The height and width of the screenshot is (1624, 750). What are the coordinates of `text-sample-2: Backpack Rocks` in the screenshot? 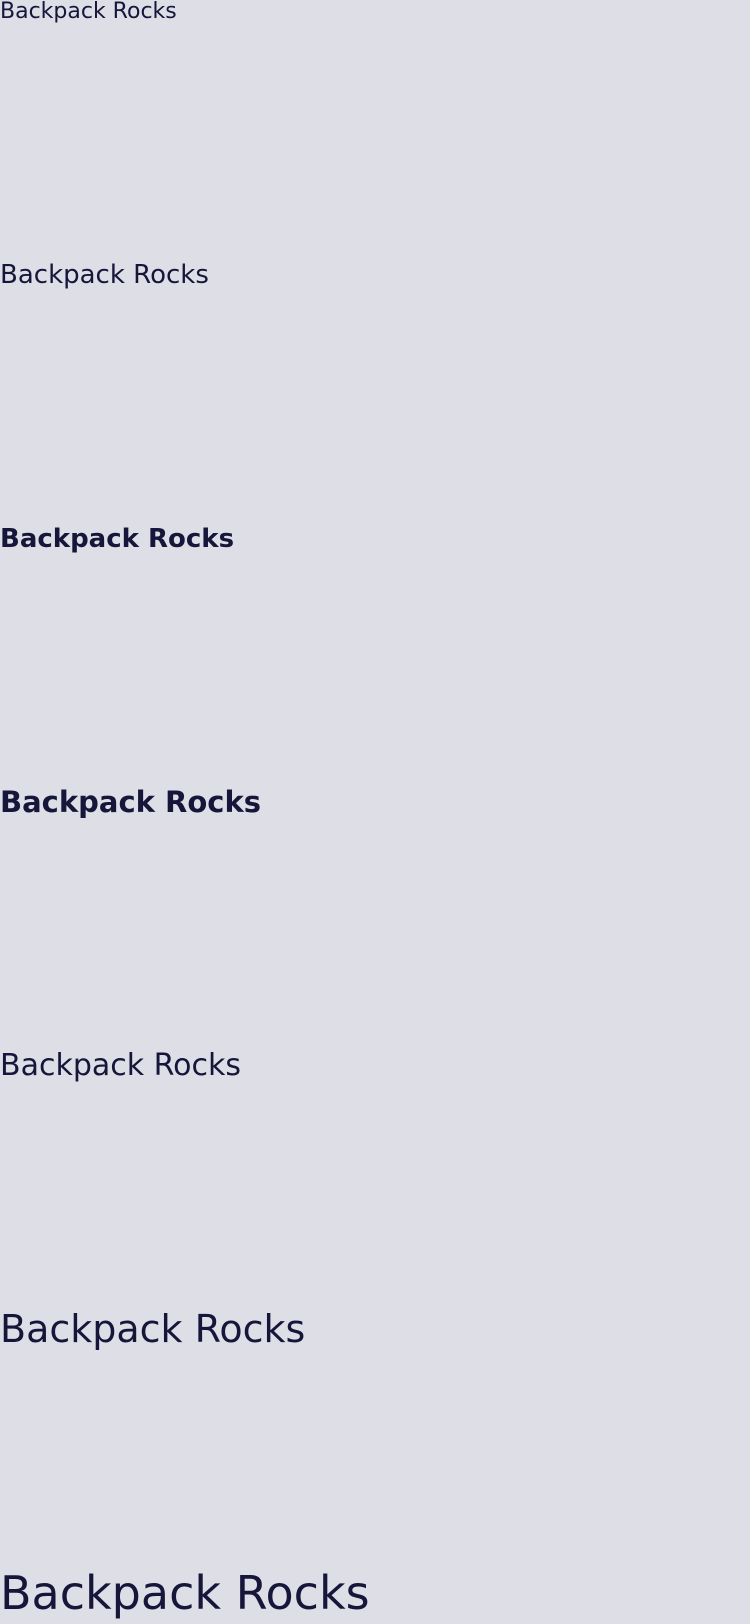 It's located at (104, 275).